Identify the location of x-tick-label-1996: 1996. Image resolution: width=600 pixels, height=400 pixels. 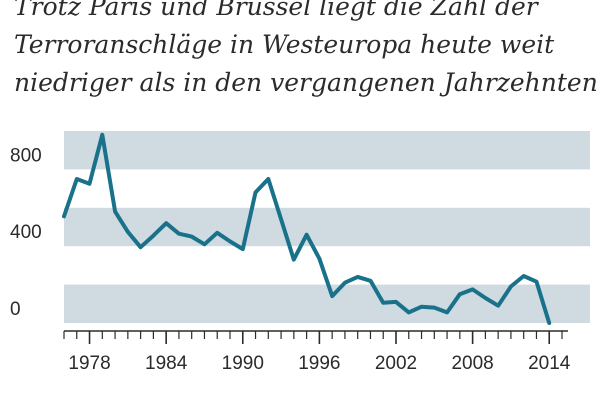
(319, 363).